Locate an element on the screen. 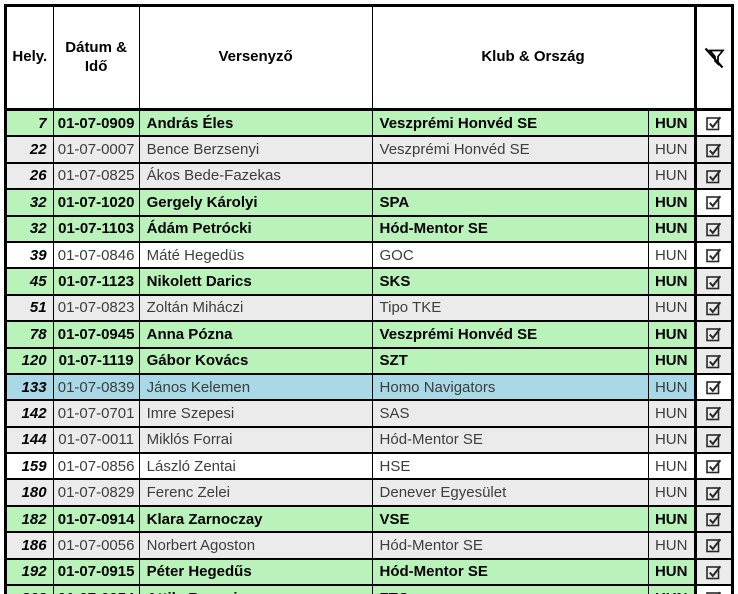 The height and width of the screenshot is (594, 738). datetime-cell: 01-07-0909 is located at coordinates (96, 122).